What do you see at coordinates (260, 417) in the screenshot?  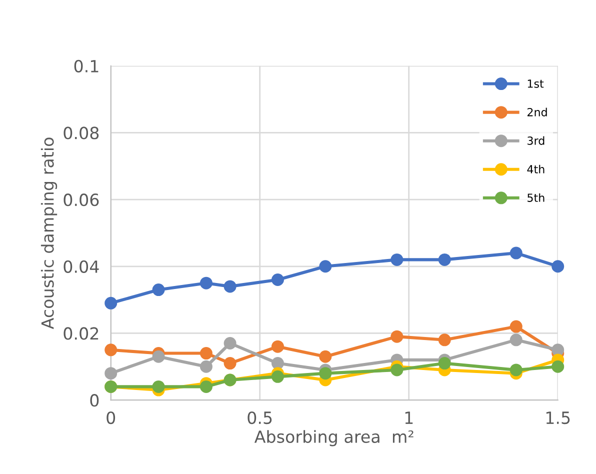 I see `x-tick-label: 0.5` at bounding box center [260, 417].